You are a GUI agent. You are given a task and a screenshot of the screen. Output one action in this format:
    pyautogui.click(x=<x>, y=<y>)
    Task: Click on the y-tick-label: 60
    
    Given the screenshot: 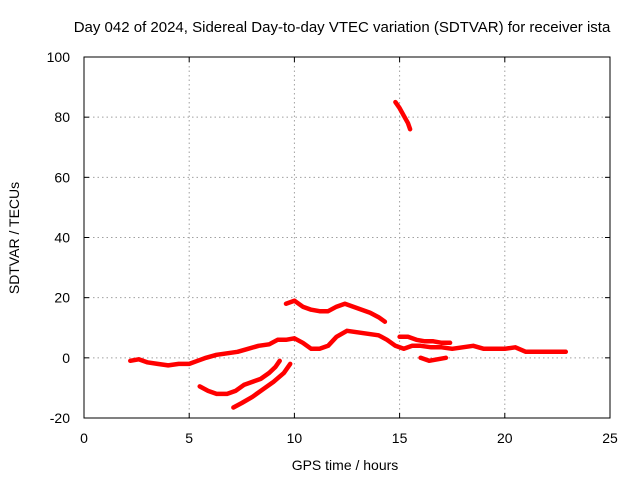 What is the action you would take?
    pyautogui.click(x=62, y=177)
    